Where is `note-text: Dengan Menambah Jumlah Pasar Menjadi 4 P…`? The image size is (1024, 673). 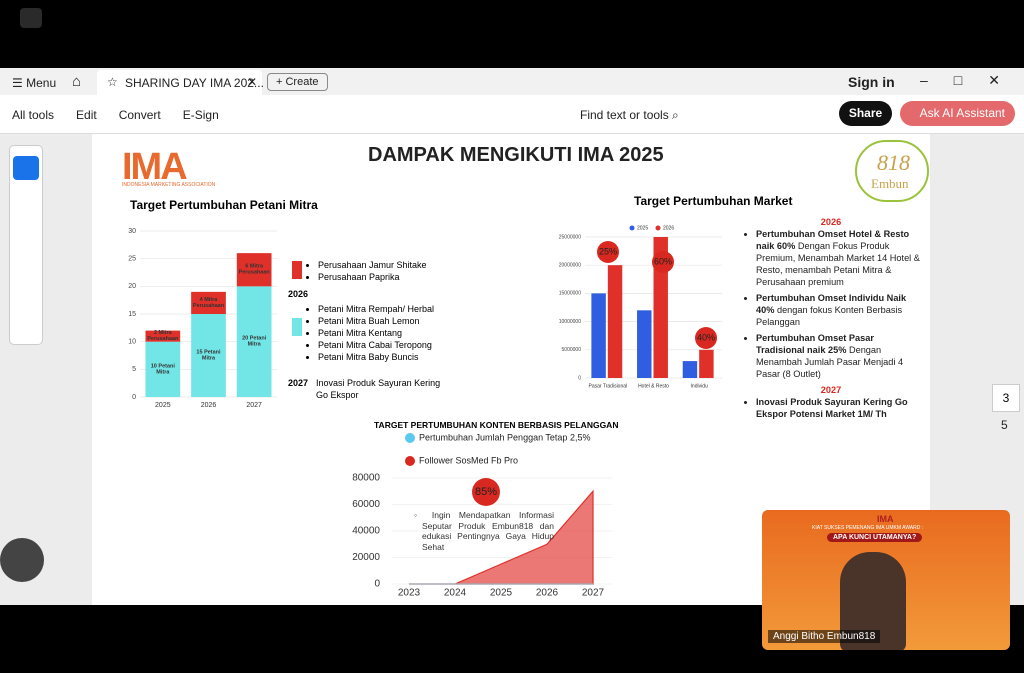 note-text: Dengan Menambah Jumlah Pasar Menjadi 4 P… is located at coordinates (830, 362).